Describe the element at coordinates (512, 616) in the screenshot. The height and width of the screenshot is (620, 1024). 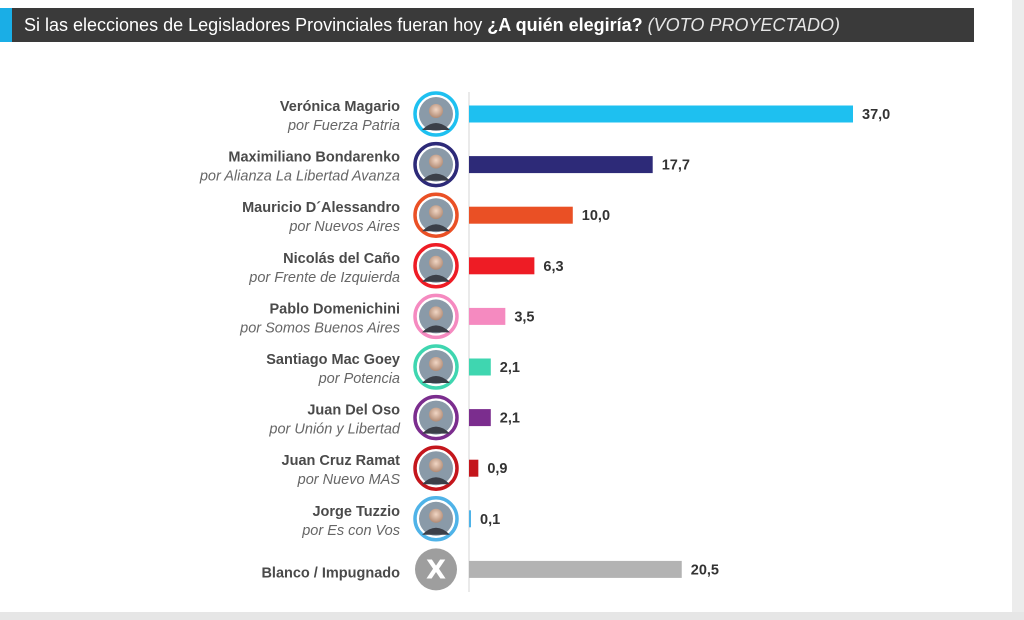
I see `window-frame-bottom` at that location.